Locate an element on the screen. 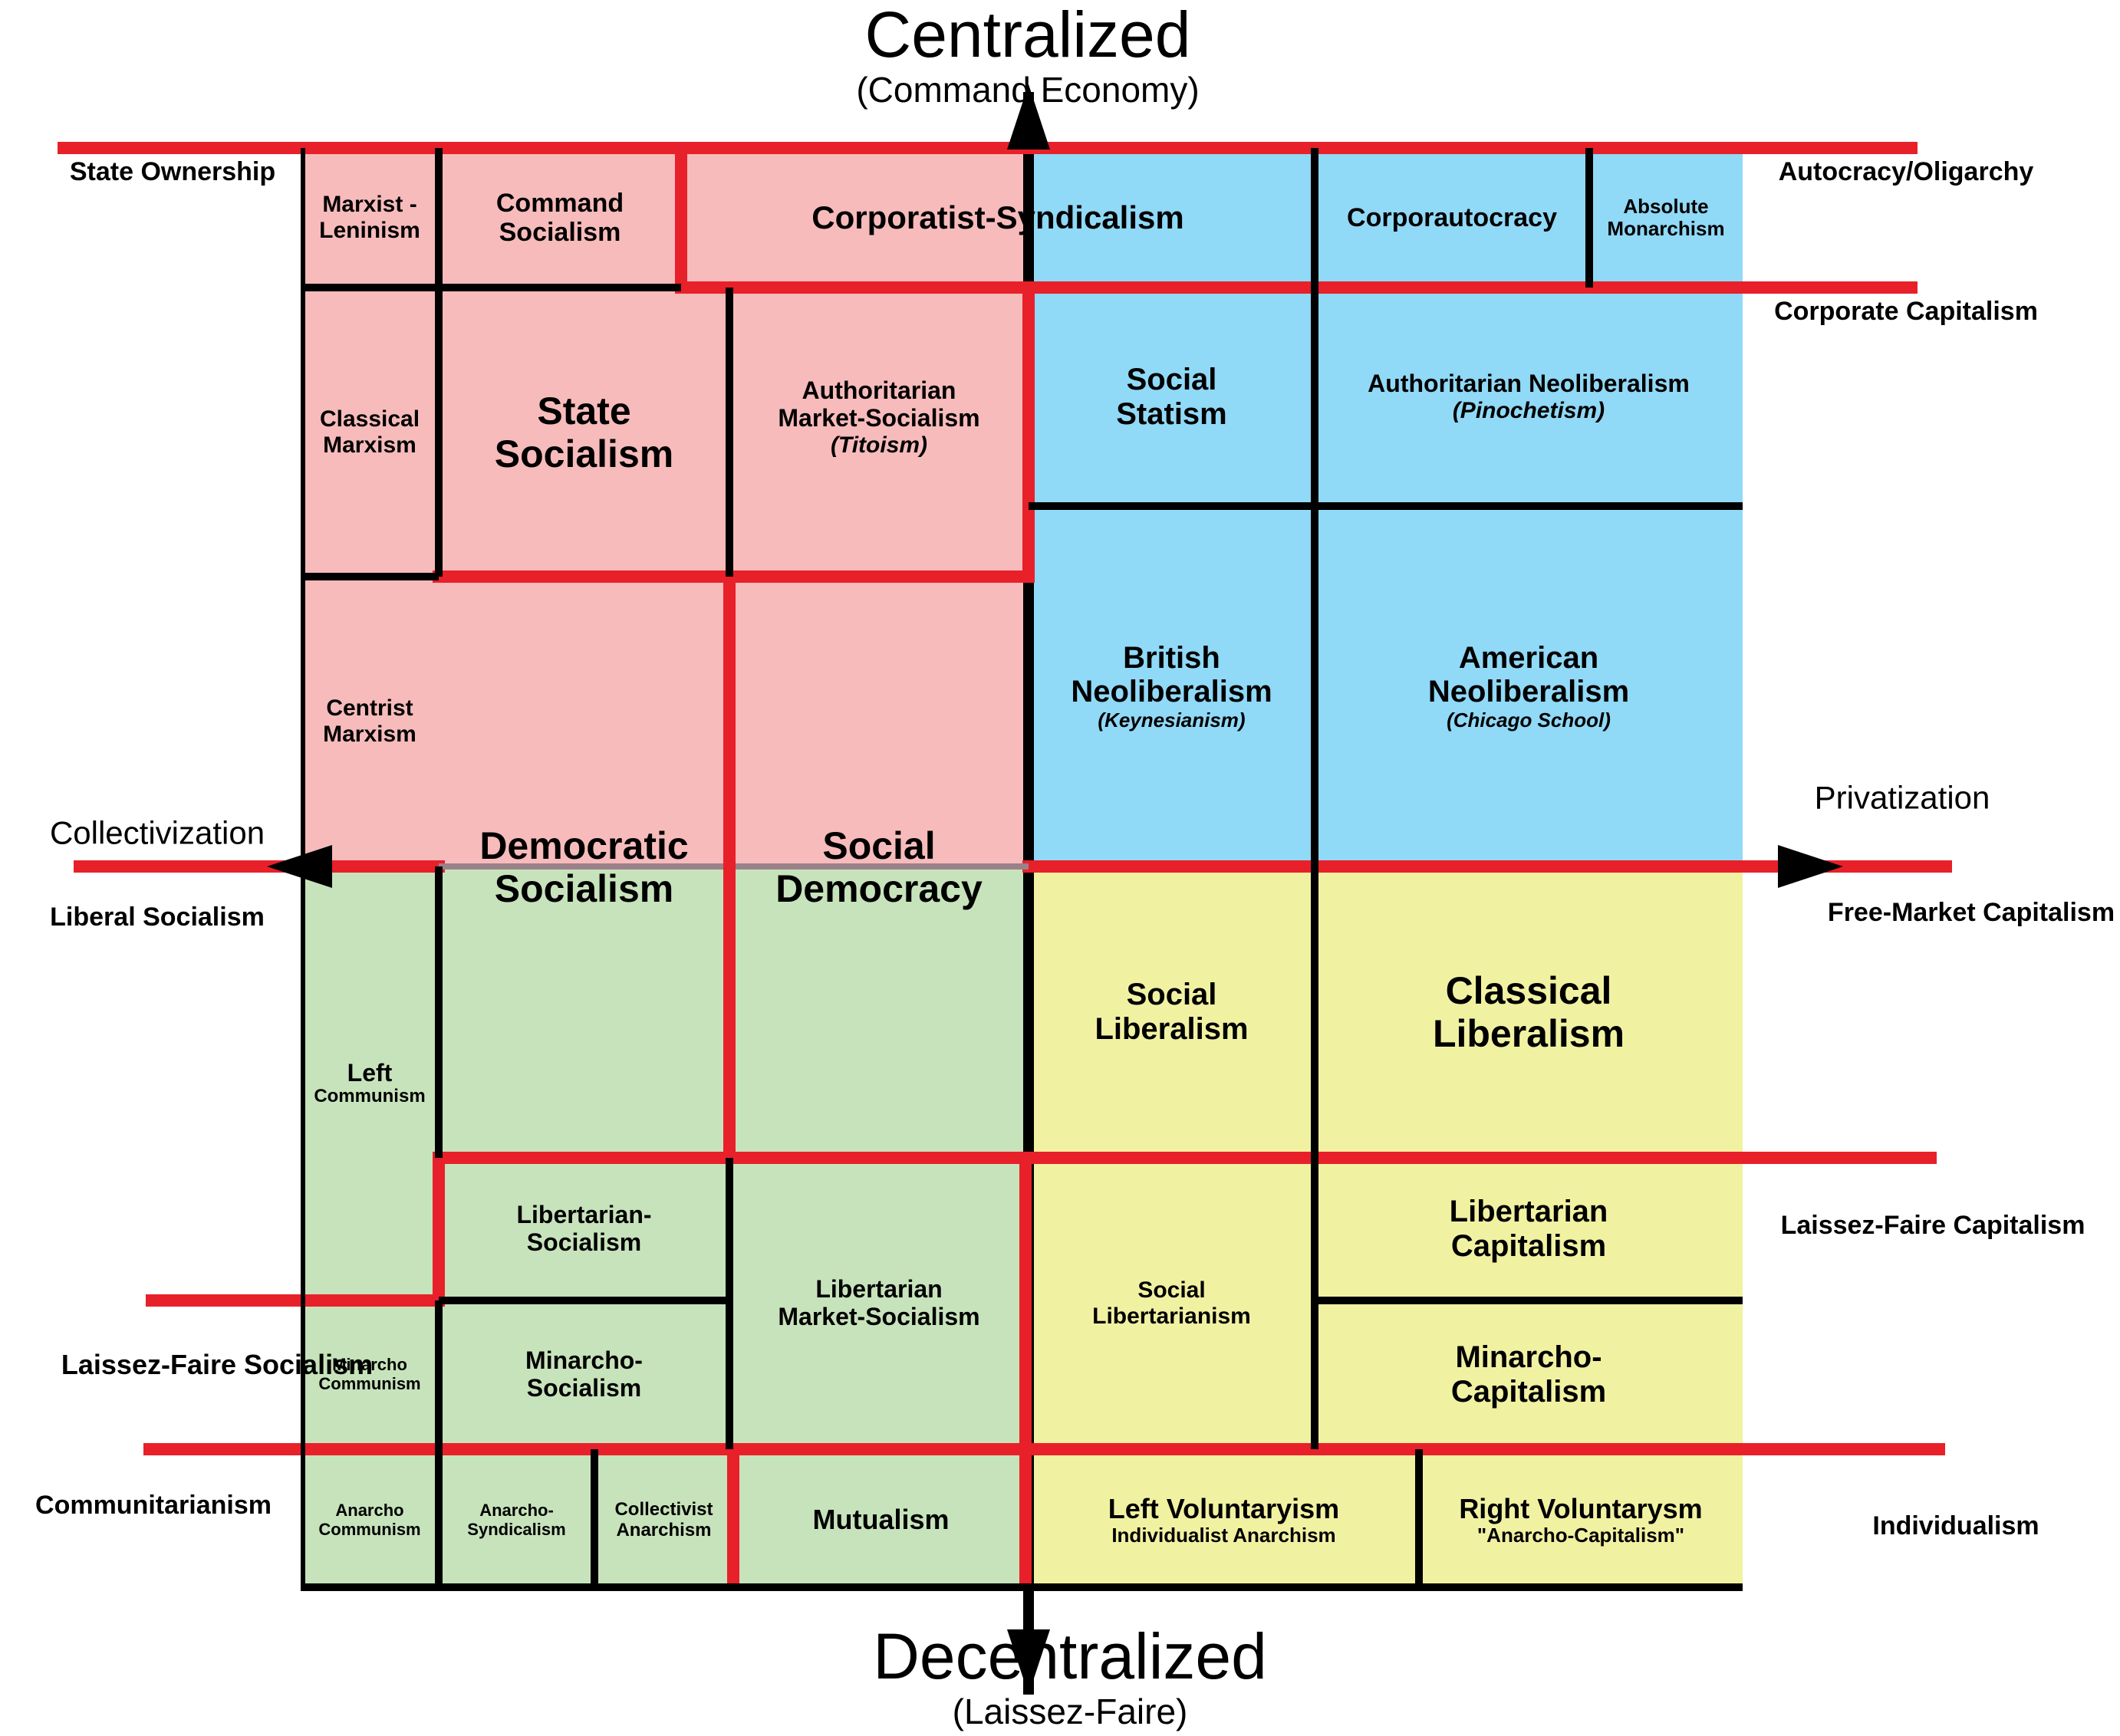 Image resolution: width=2120 pixels, height=1736 pixels. cell-corporatist-syndicalism-line1: Corporatist-Syndicalism is located at coordinates (997, 218).